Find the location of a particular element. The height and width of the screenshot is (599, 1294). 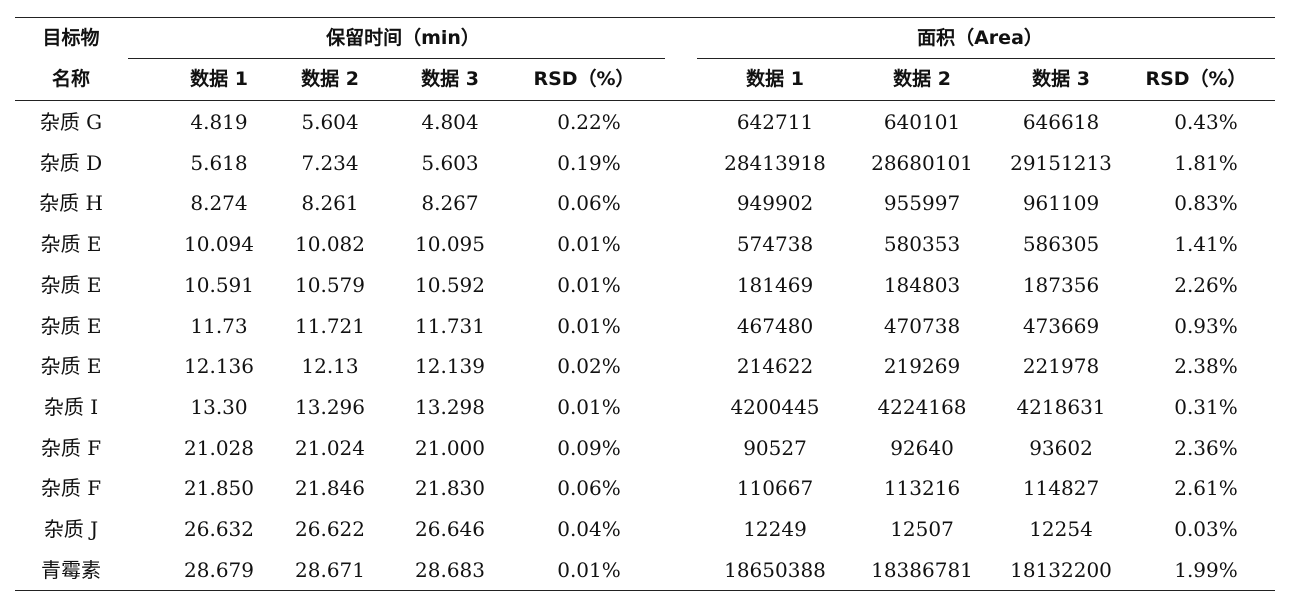

row-10-rt-2-cell: 21.846 is located at coordinates (330, 488).